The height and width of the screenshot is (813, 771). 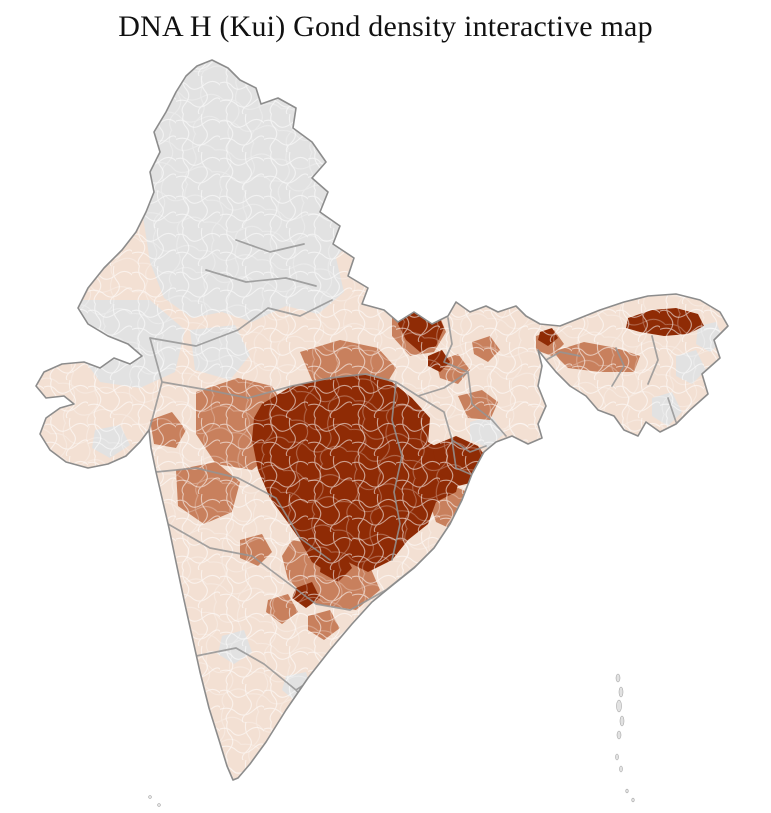 What do you see at coordinates (530, 458) in the screenshot?
I see `district-no-data-dark` at bounding box center [530, 458].